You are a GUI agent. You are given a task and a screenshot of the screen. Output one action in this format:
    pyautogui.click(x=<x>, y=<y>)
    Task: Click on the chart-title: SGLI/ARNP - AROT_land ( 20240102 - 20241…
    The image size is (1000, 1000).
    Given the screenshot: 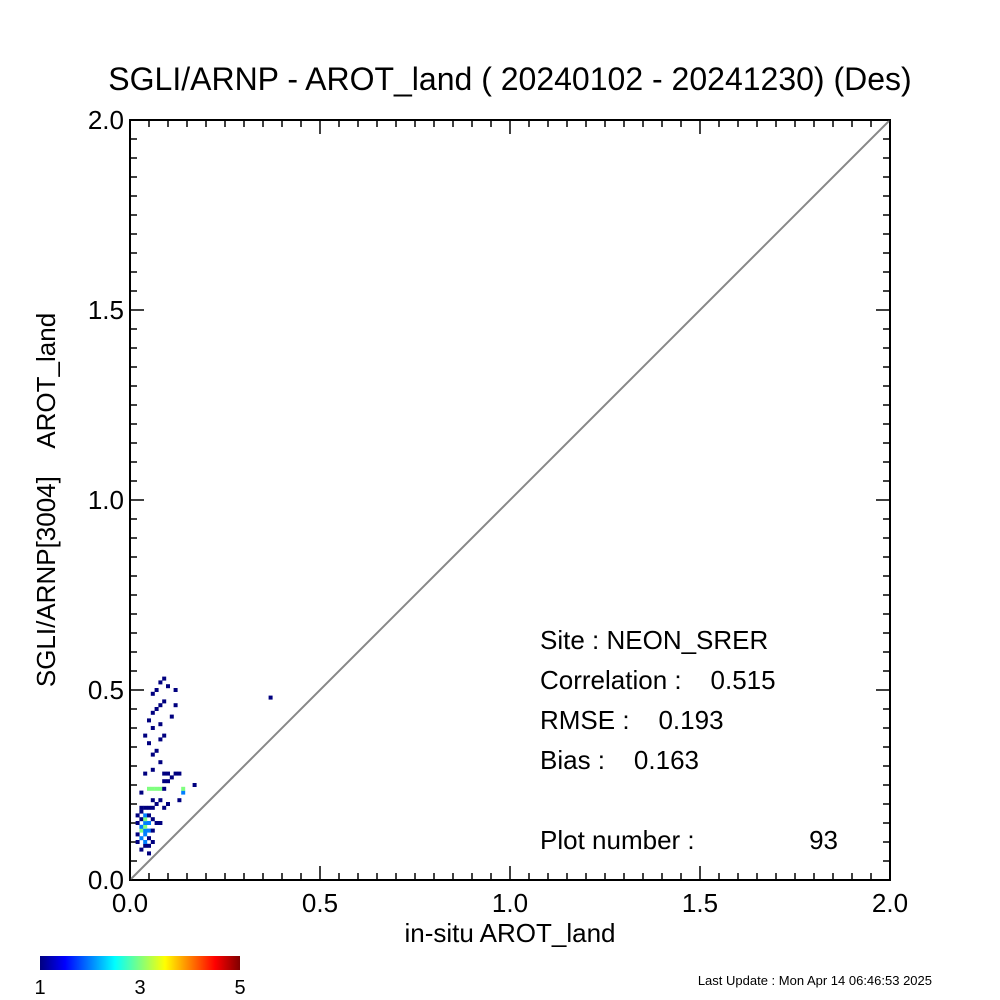 What is the action you would take?
    pyautogui.click(x=509, y=79)
    